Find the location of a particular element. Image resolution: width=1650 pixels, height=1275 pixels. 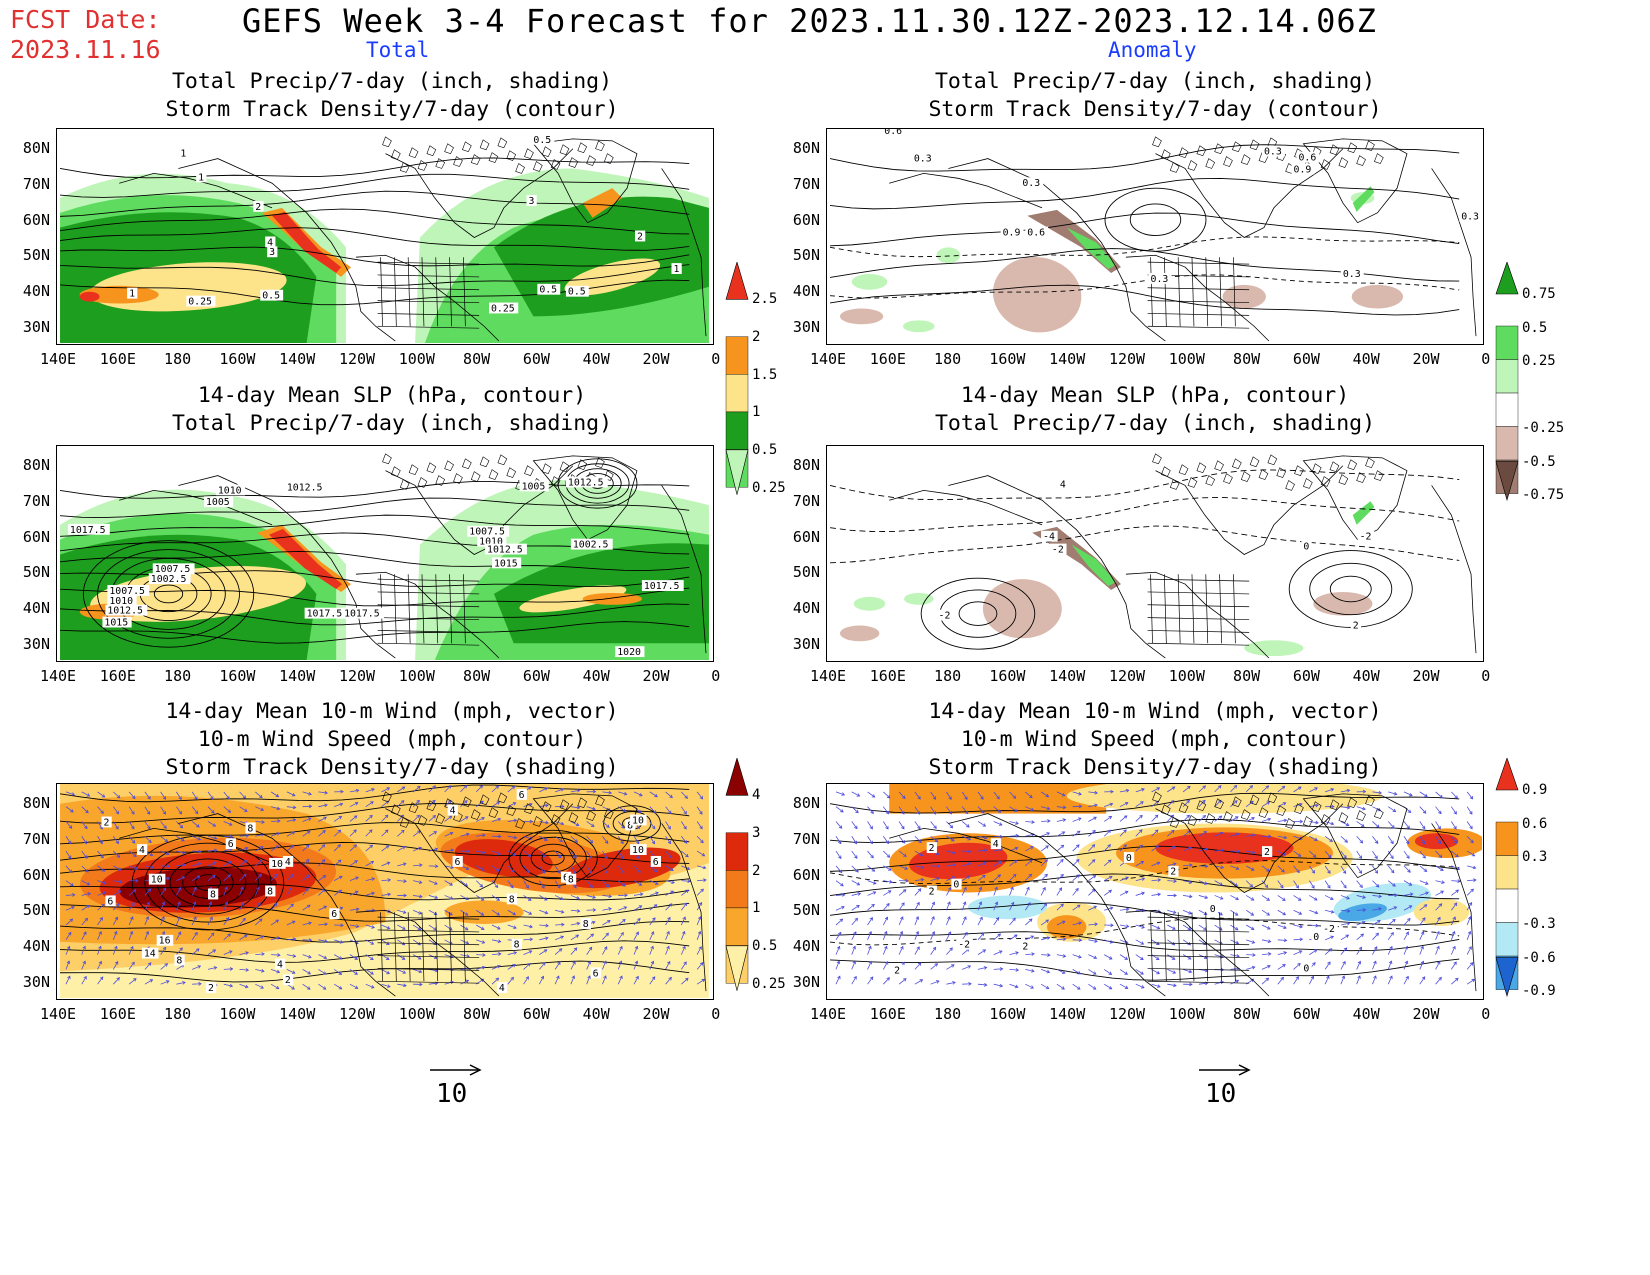

shaded-region is located at coordinates (612, 598).